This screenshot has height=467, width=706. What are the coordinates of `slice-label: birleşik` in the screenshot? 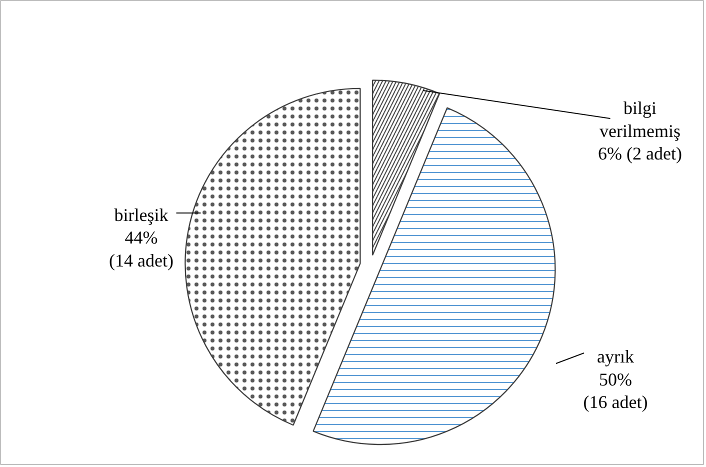 It's located at (141, 214).